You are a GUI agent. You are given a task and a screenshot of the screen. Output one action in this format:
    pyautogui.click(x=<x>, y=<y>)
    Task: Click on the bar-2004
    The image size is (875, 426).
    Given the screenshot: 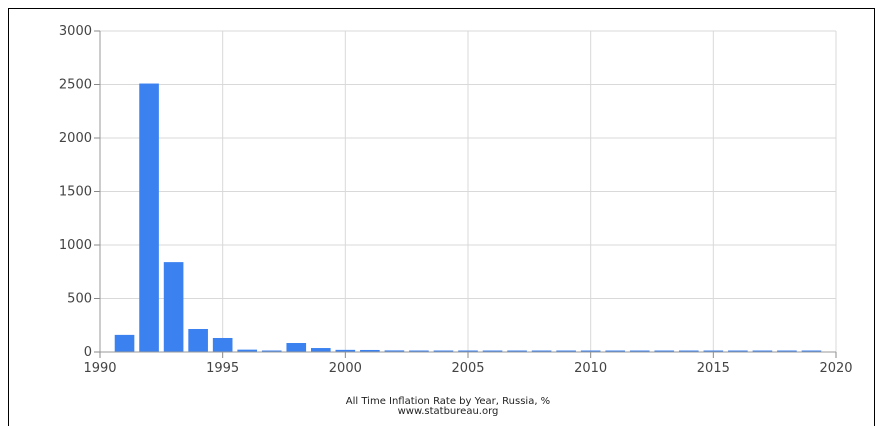 What is the action you would take?
    pyautogui.click(x=443, y=351)
    